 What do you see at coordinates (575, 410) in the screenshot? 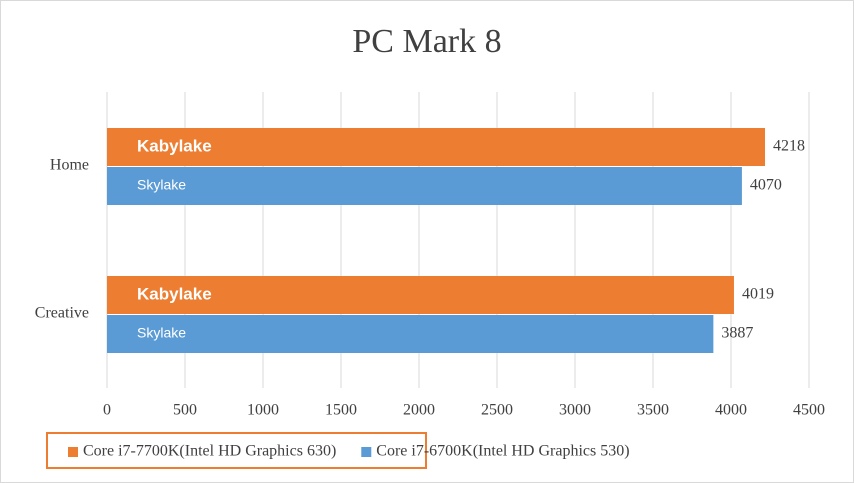
I see `x-tick-label: 3000` at bounding box center [575, 410].